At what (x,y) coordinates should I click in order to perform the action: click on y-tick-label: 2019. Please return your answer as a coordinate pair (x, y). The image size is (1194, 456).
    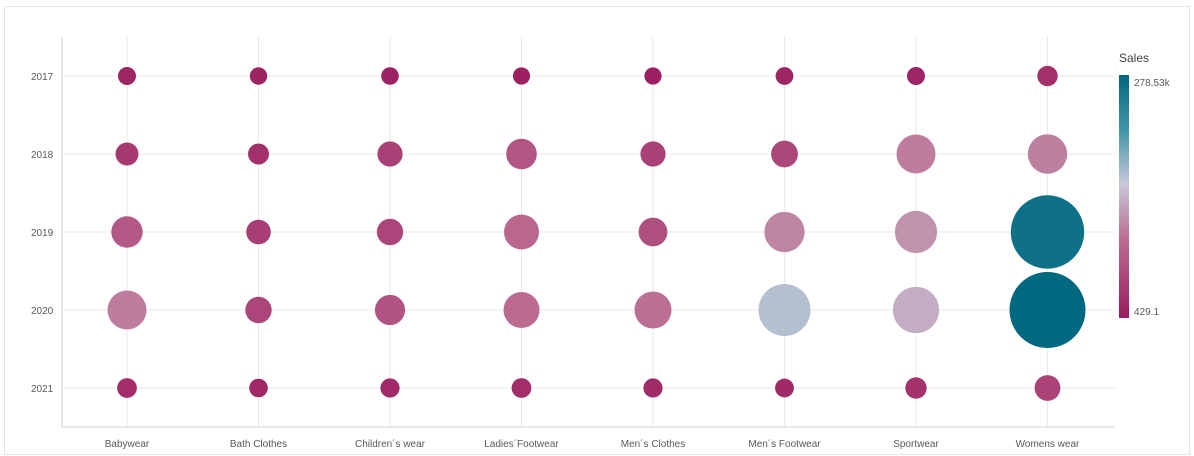
    Looking at the image, I should click on (42, 233).